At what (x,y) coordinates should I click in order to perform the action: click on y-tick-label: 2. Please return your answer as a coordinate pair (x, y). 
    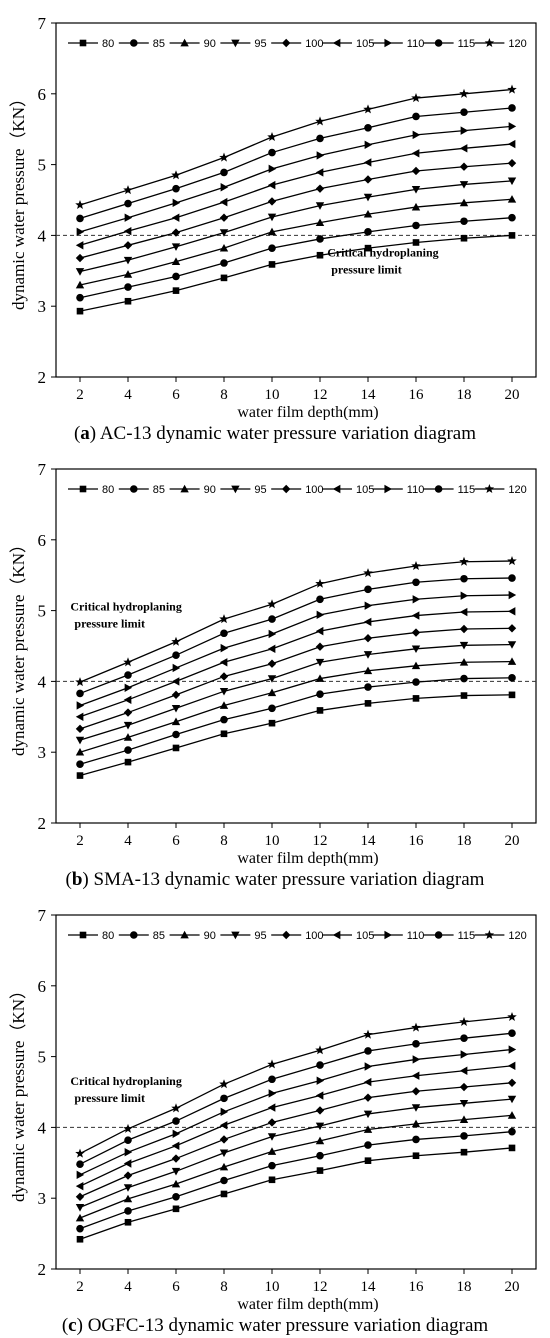
    Looking at the image, I should click on (42, 823).